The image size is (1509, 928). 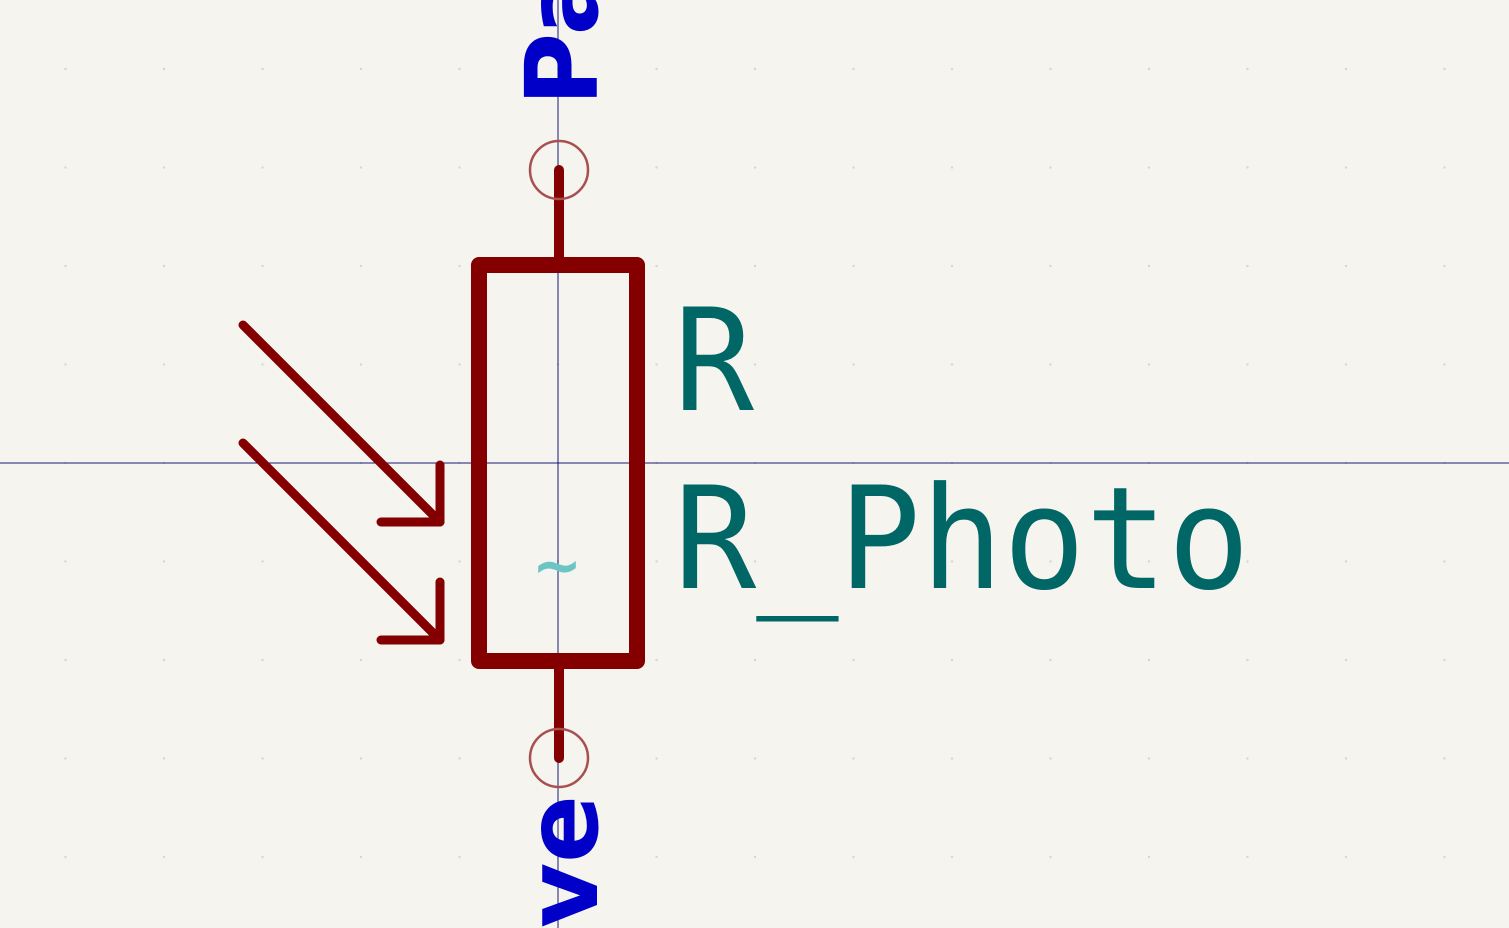 I want to click on pin-bottom-end-circle, so click(x=559, y=758).